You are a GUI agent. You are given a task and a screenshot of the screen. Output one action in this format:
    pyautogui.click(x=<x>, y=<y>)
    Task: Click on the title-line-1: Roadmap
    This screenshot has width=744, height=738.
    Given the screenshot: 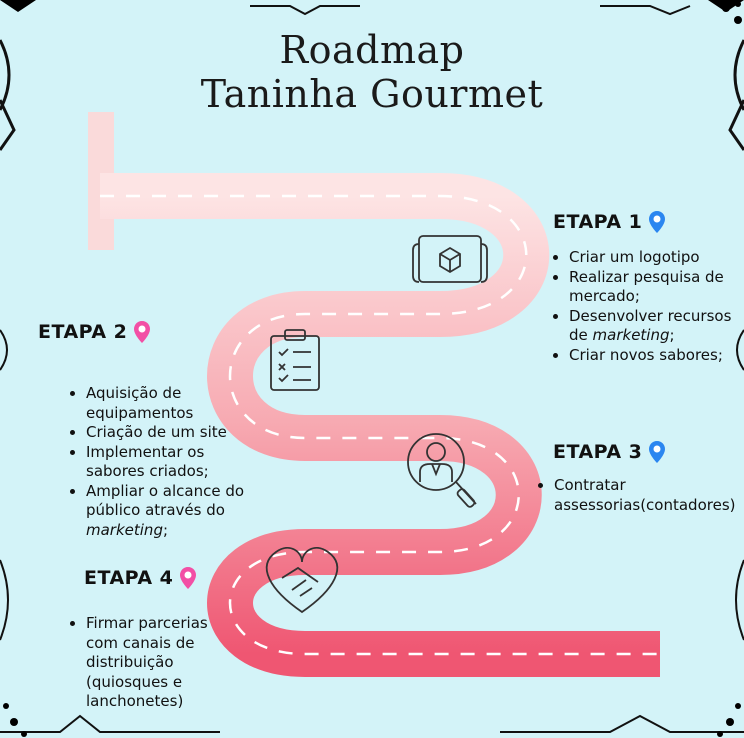 What is the action you would take?
    pyautogui.click(x=372, y=50)
    